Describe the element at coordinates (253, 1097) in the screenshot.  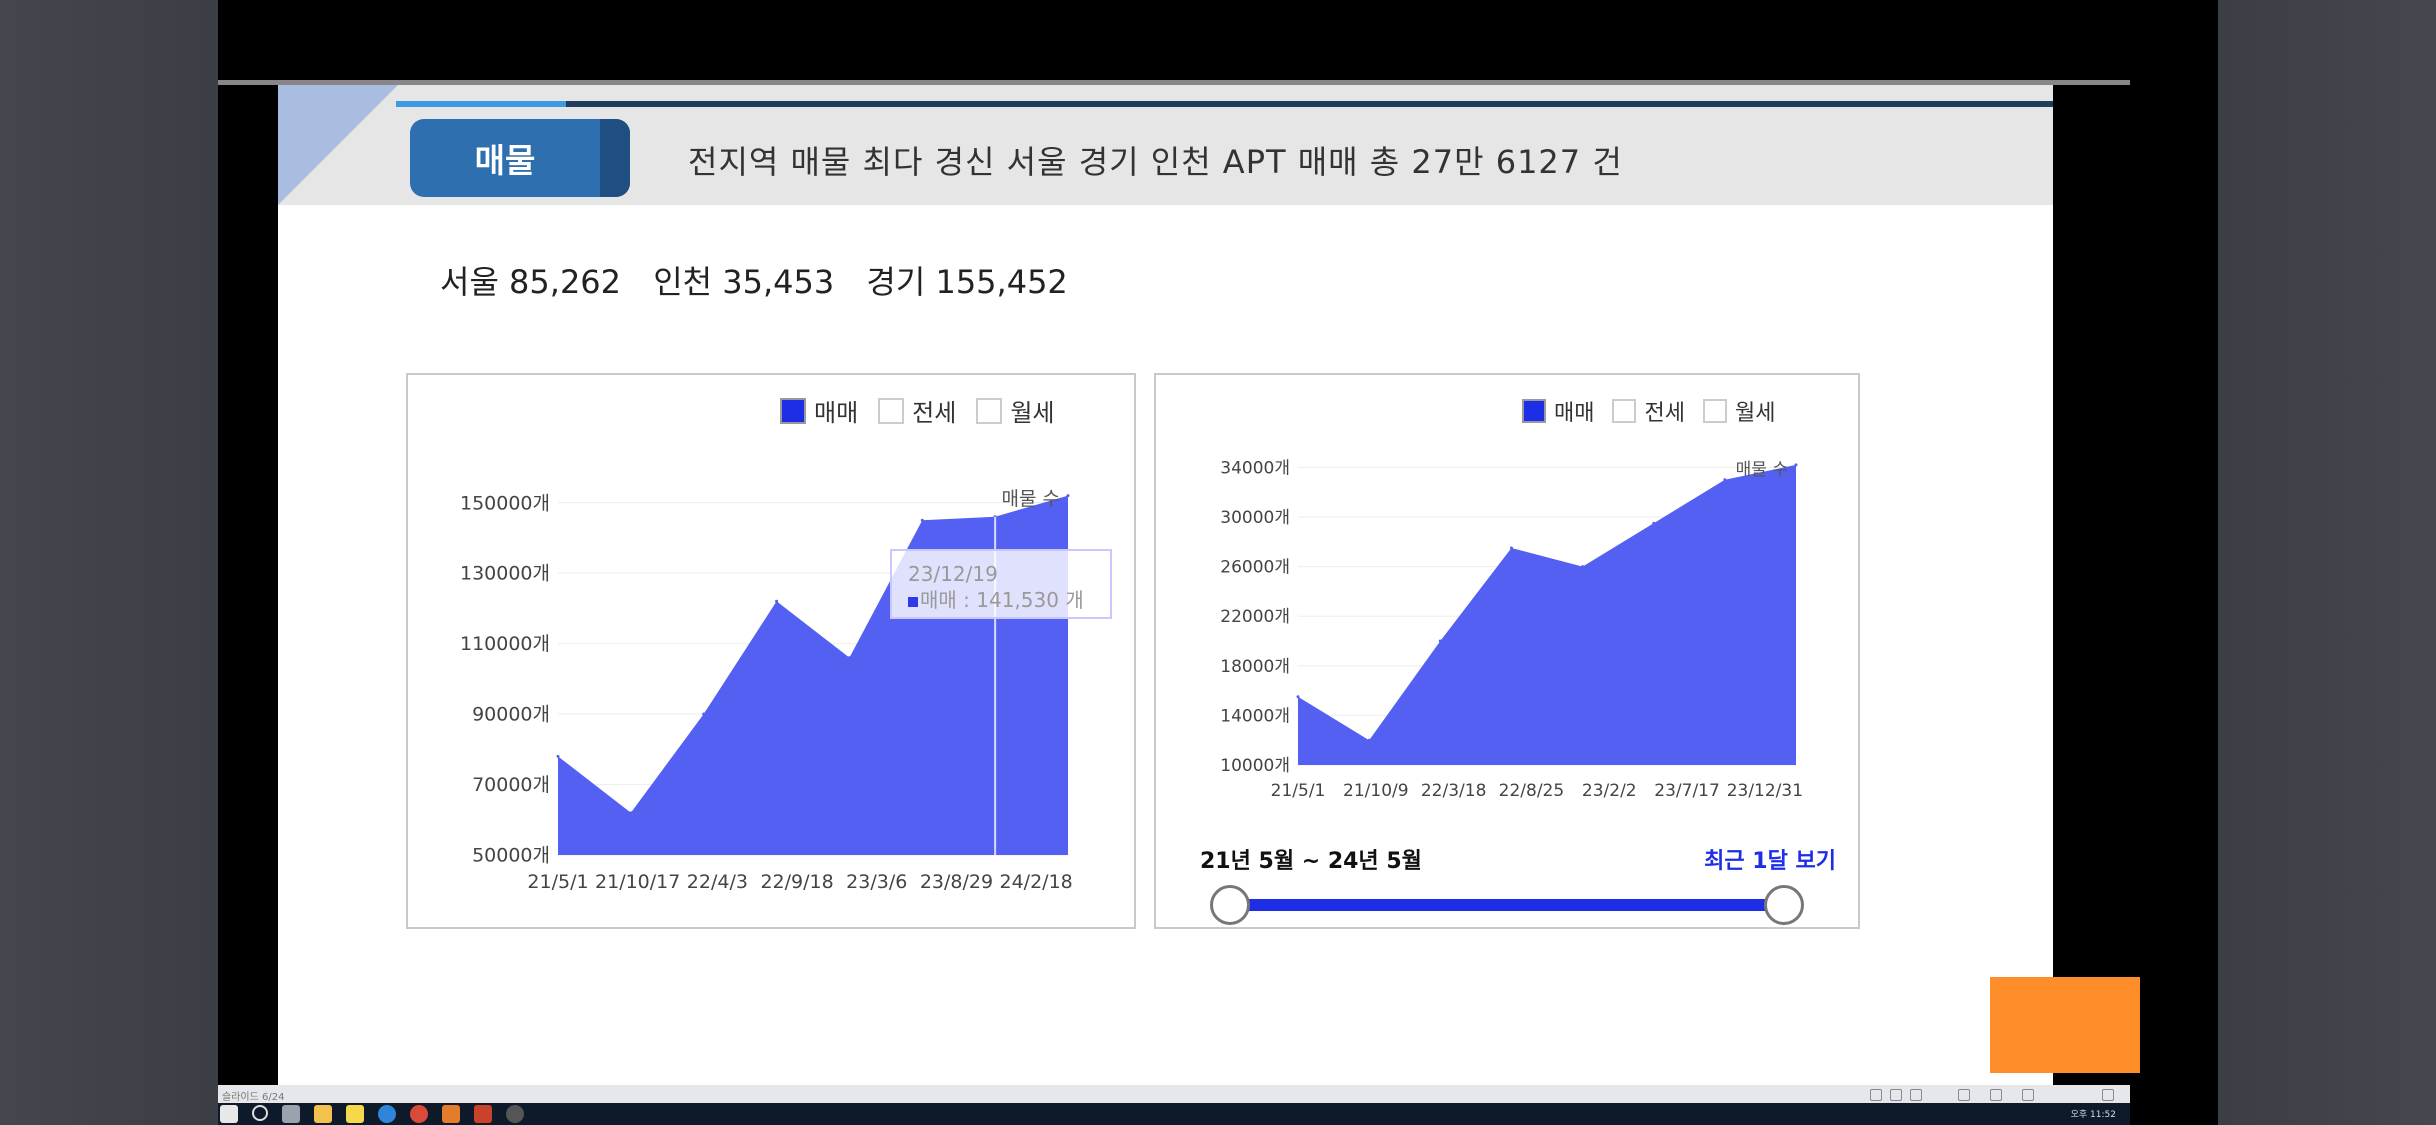
I see `slide-counter: 슬라이드 6/24` at that location.